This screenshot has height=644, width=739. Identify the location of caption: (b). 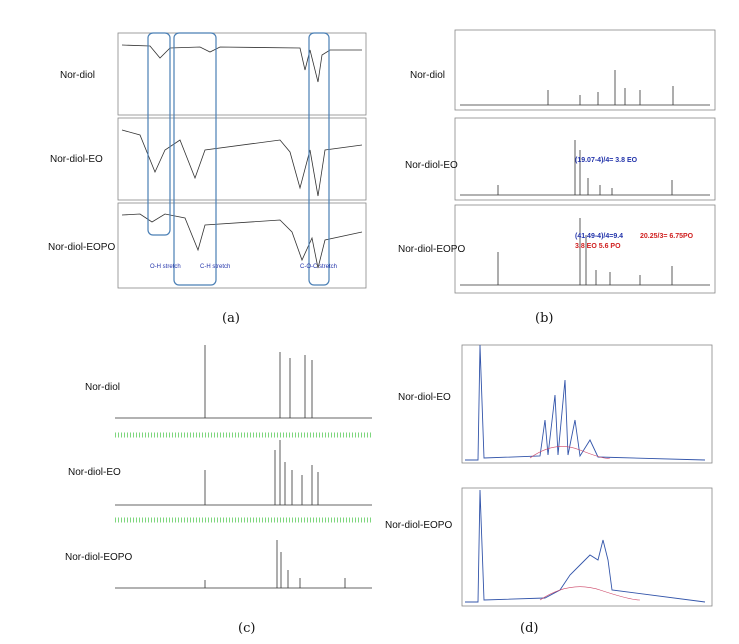
(544, 318).